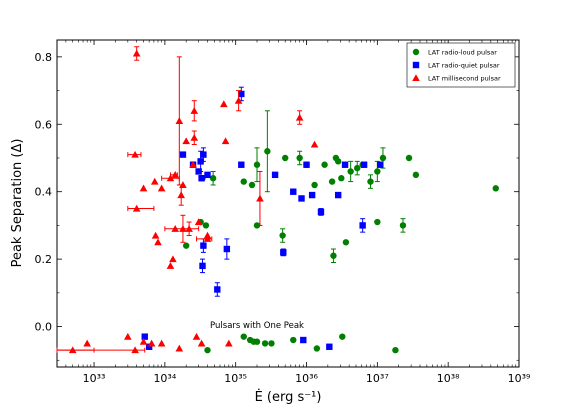  Describe the element at coordinates (464, 79) in the screenshot. I see `legend-label: LAT millisecond pulsar` at that location.